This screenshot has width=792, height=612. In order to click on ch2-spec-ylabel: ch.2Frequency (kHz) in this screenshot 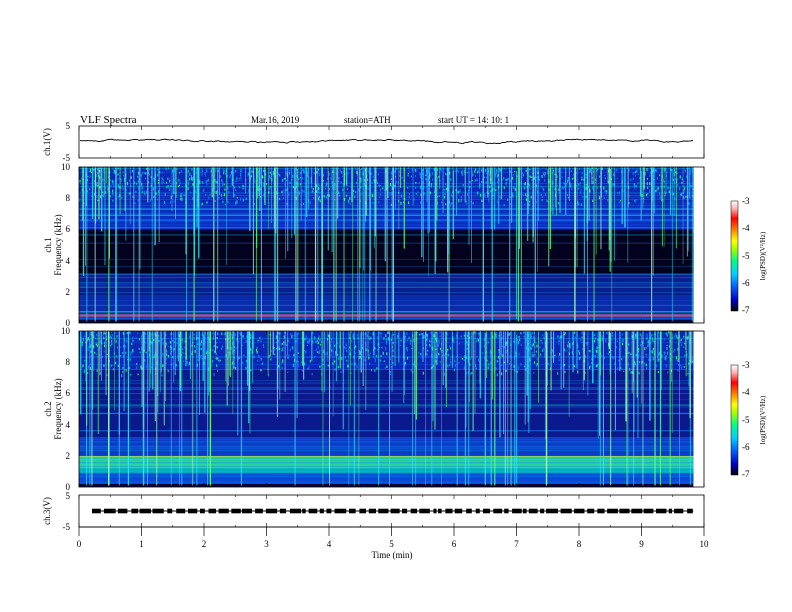, I will do `click(53, 408)`.